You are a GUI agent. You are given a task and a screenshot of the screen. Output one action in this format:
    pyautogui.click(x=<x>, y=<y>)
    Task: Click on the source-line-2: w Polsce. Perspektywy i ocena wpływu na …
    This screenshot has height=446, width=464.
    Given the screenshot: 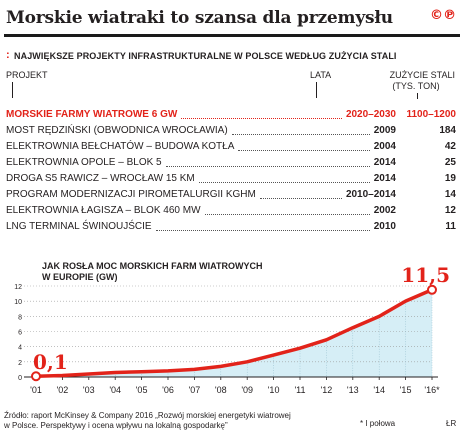 What is the action you would take?
    pyautogui.click(x=116, y=425)
    